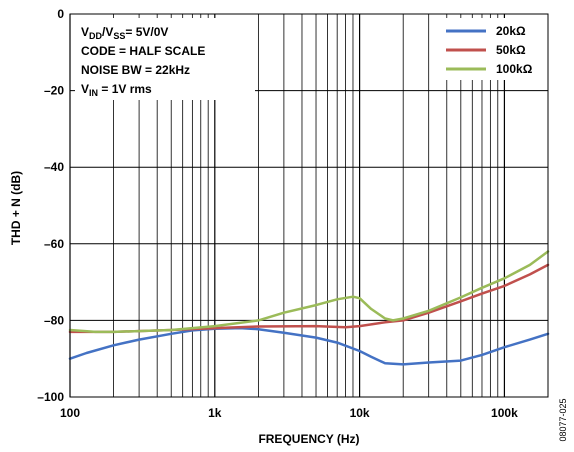 The width and height of the screenshot is (574, 452). What do you see at coordinates (511, 50) in the screenshot?
I see `legend-label: 50kΩ` at bounding box center [511, 50].